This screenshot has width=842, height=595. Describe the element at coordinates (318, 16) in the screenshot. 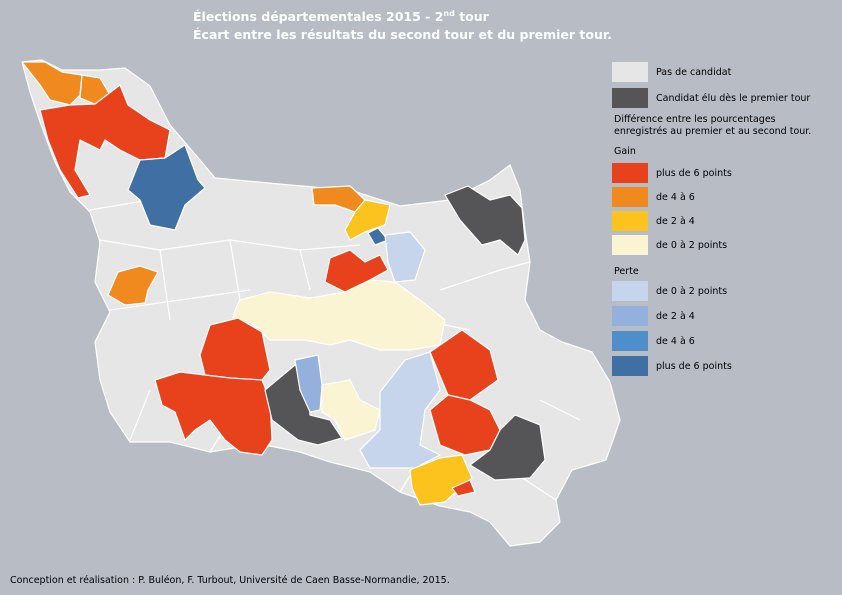

I see `title-main: Élections départementales 2015 - 2` at that location.